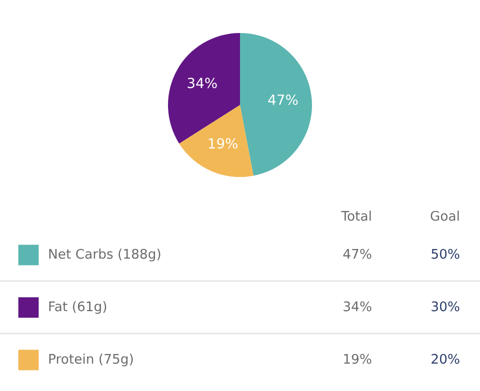 The width and height of the screenshot is (480, 391). I want to click on text: 47%, so click(357, 253).